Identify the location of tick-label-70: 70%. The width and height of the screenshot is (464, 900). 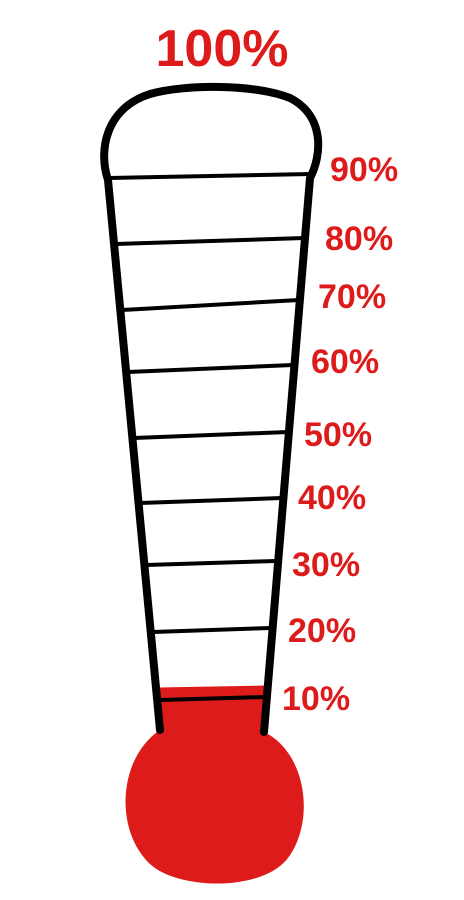
(352, 297).